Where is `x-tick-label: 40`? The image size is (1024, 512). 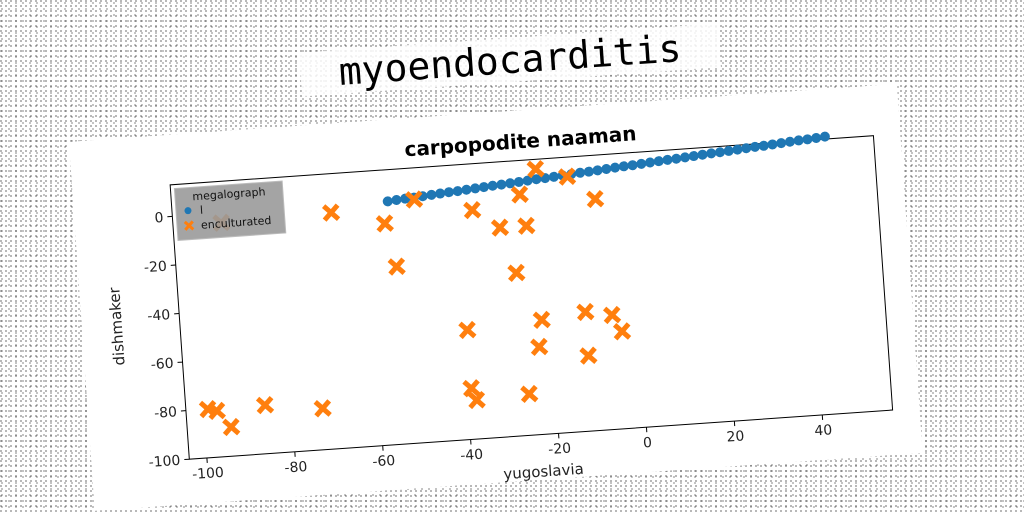
x-tick-label: 40 is located at coordinates (823, 430).